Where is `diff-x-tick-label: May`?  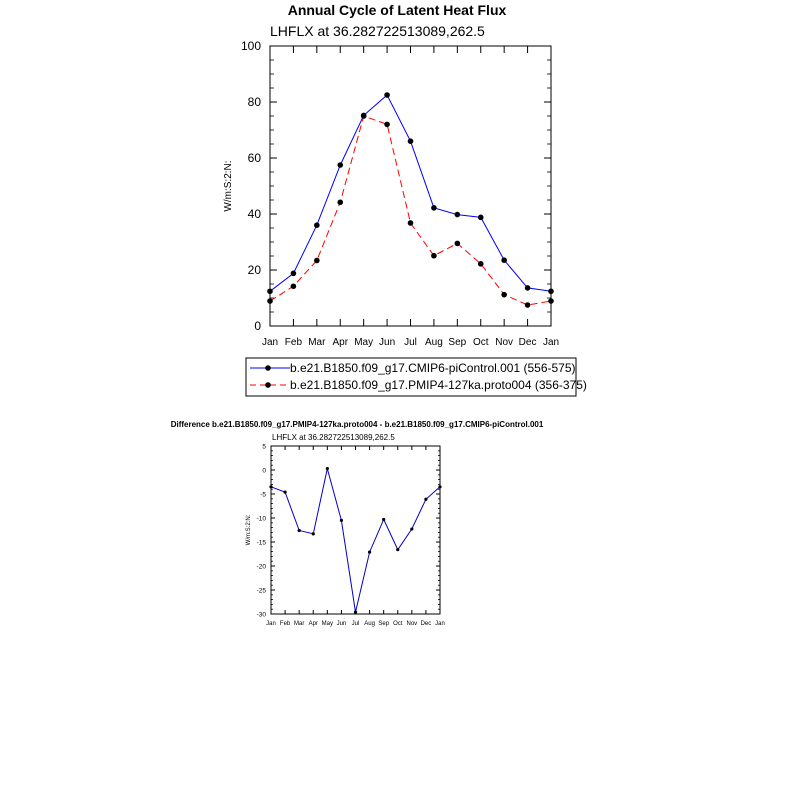
diff-x-tick-label: May is located at coordinates (327, 624).